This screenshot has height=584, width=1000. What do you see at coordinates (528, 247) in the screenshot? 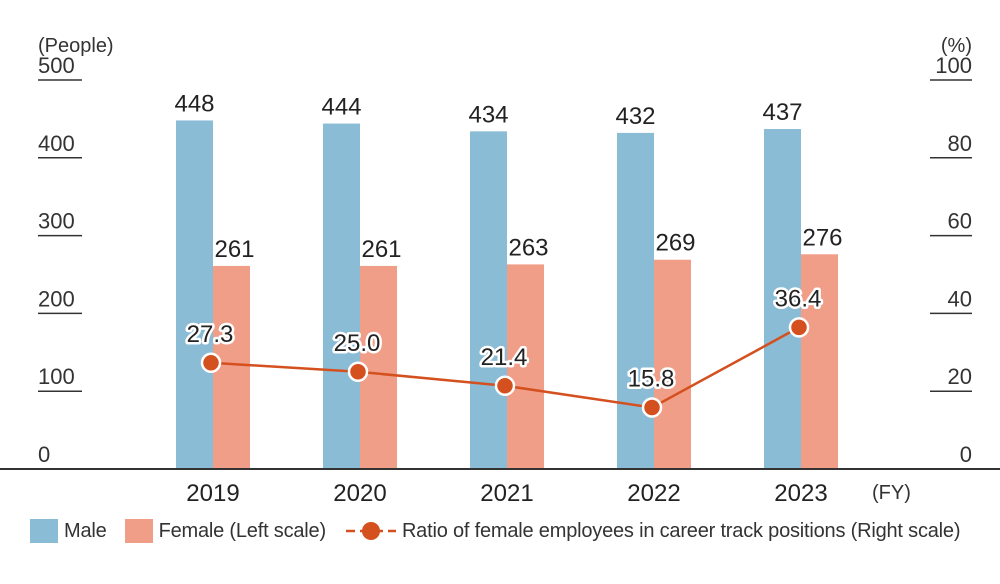
I see `bar-label-female: 263` at bounding box center [528, 247].